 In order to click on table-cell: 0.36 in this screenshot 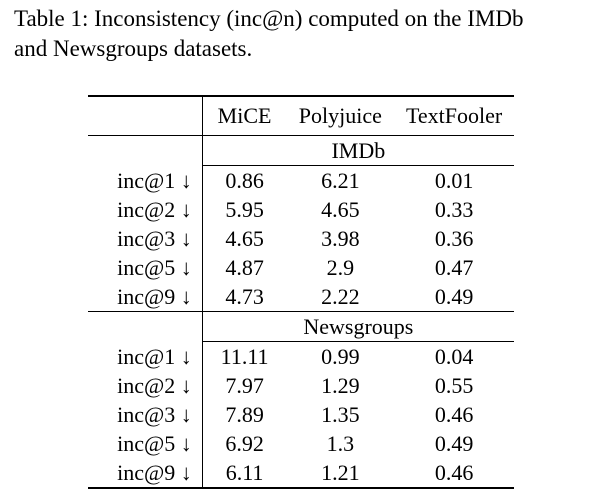, I will do `click(454, 238)`.